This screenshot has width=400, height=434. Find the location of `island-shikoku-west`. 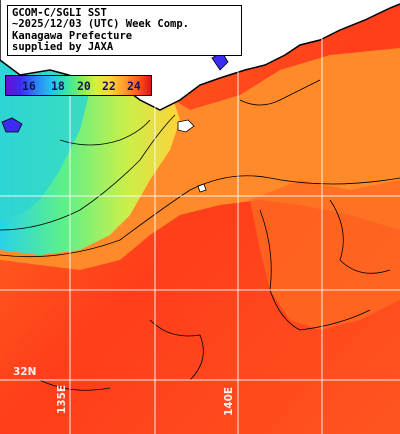

island-shikoku-west is located at coordinates (12, 125).